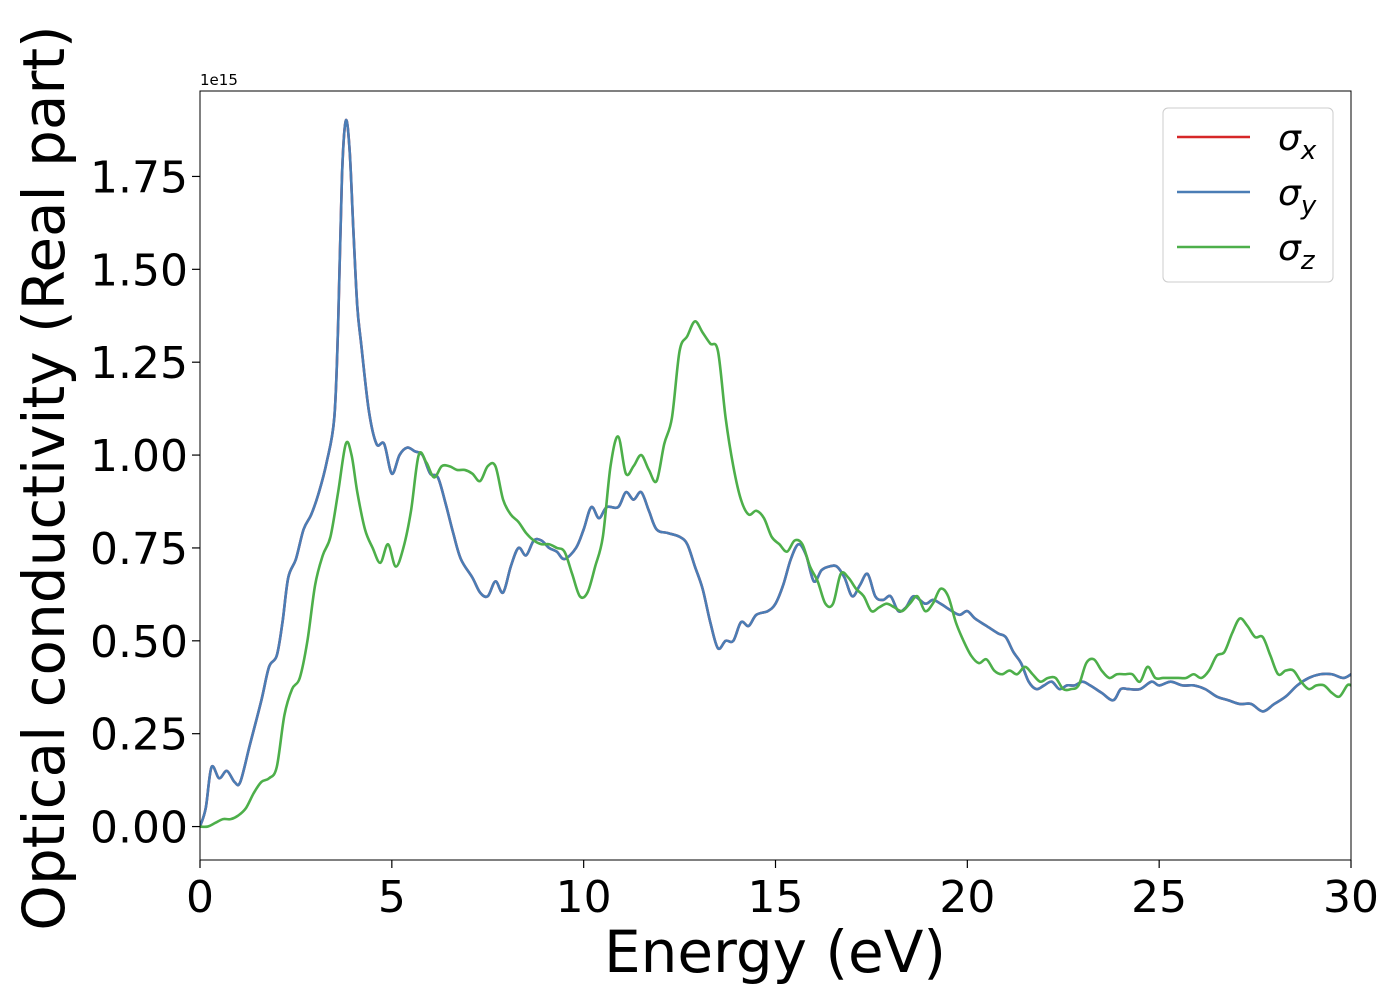 This screenshot has height=1000, width=1400. I want to click on legend-label-subscript: y, so click(1308, 206).